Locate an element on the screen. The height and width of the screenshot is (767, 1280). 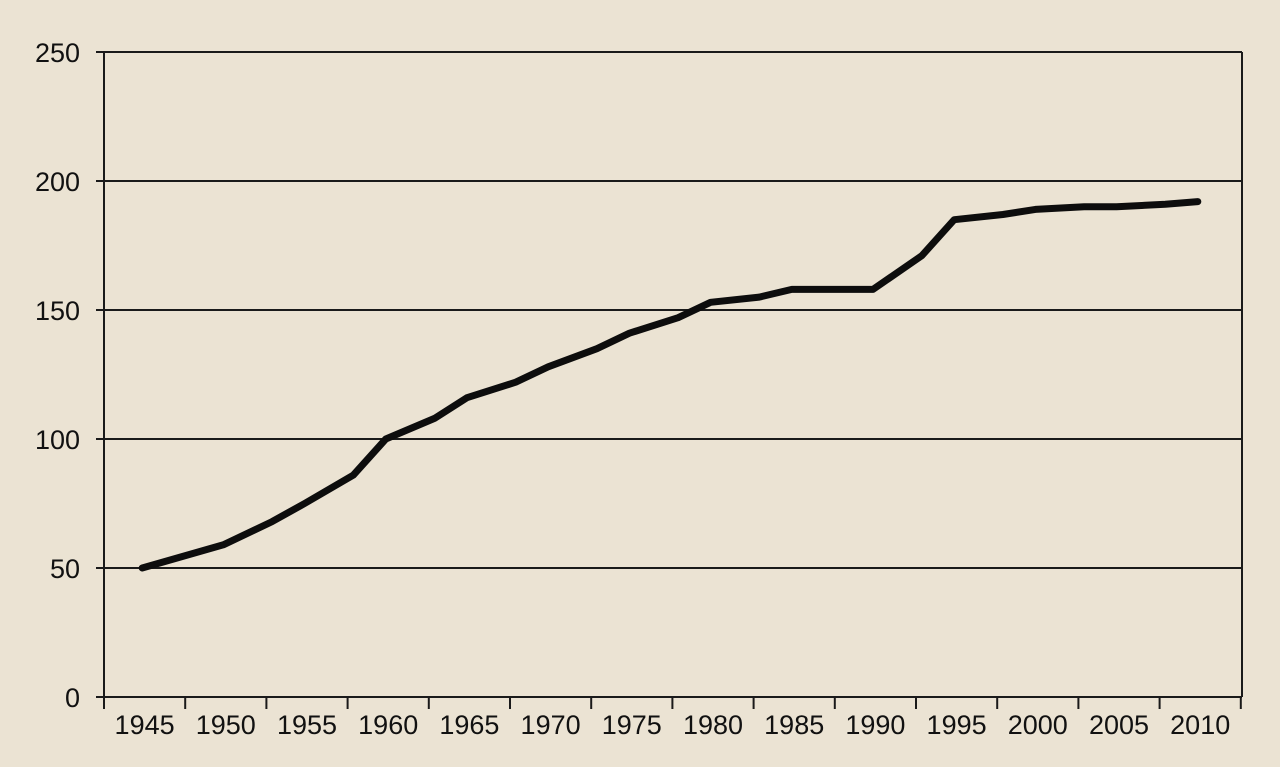
x-tick-label: 1965 is located at coordinates (469, 725).